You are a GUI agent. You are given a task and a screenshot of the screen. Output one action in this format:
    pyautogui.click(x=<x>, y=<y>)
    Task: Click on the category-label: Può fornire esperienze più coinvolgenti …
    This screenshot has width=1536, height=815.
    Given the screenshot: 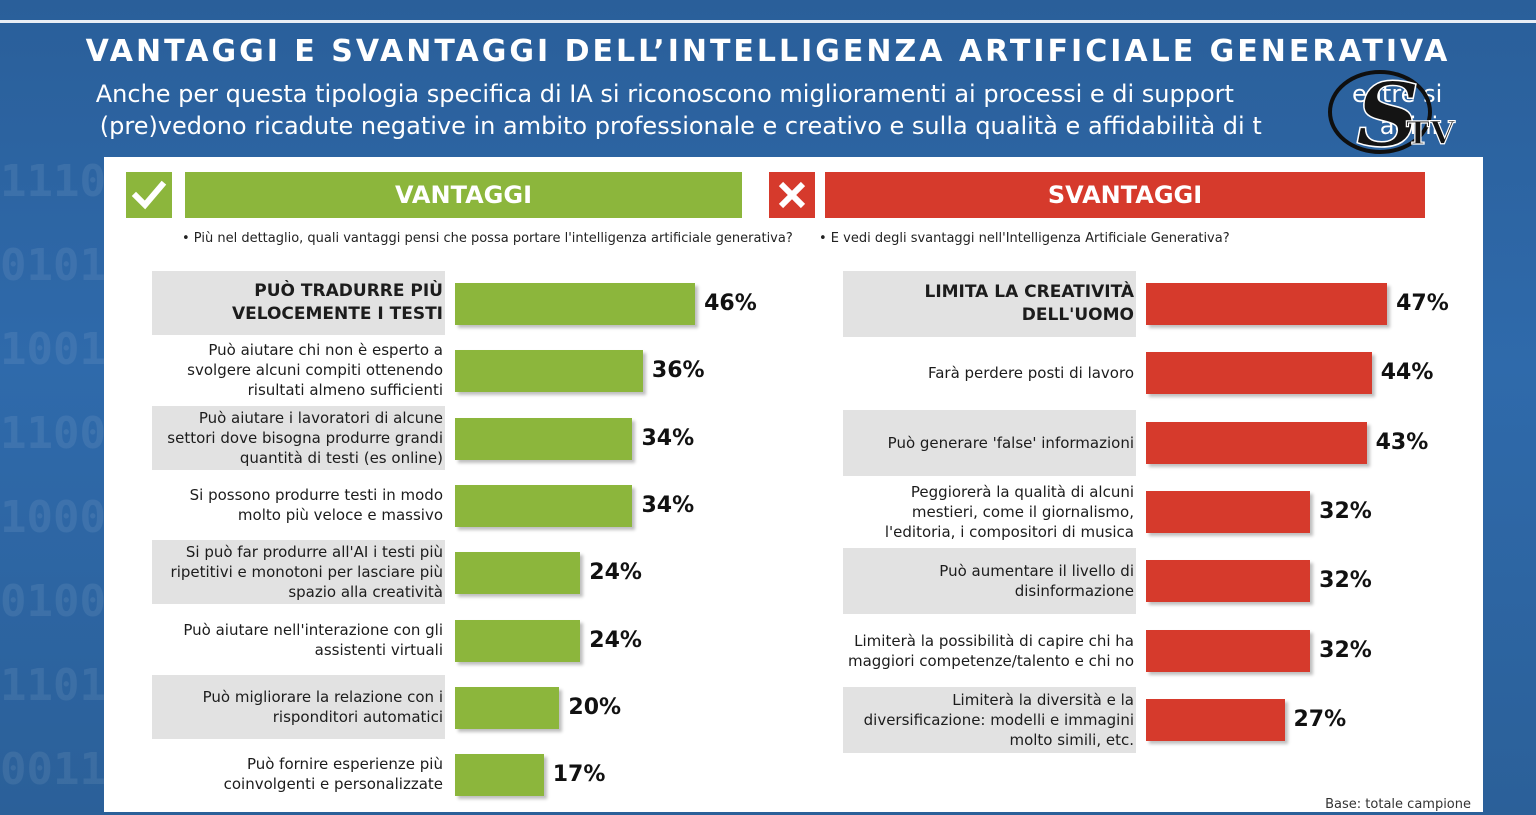 What is the action you would take?
    pyautogui.click(x=333, y=774)
    